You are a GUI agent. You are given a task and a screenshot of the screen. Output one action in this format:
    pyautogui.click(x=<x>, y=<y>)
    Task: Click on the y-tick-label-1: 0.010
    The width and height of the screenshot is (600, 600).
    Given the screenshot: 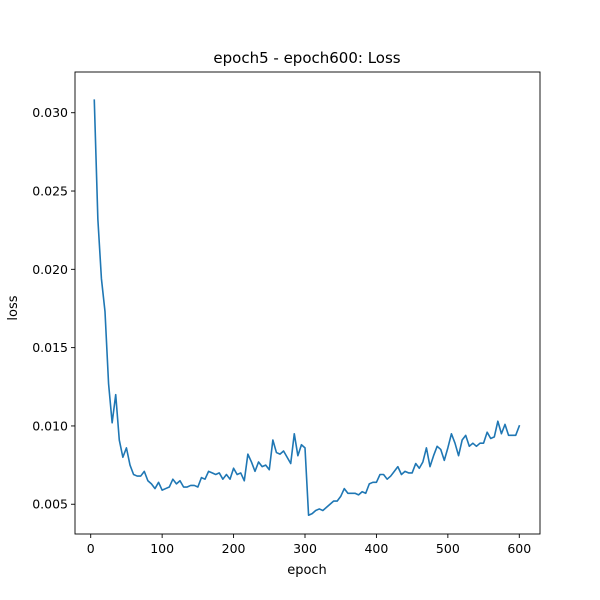 What is the action you would take?
    pyautogui.click(x=50, y=425)
    